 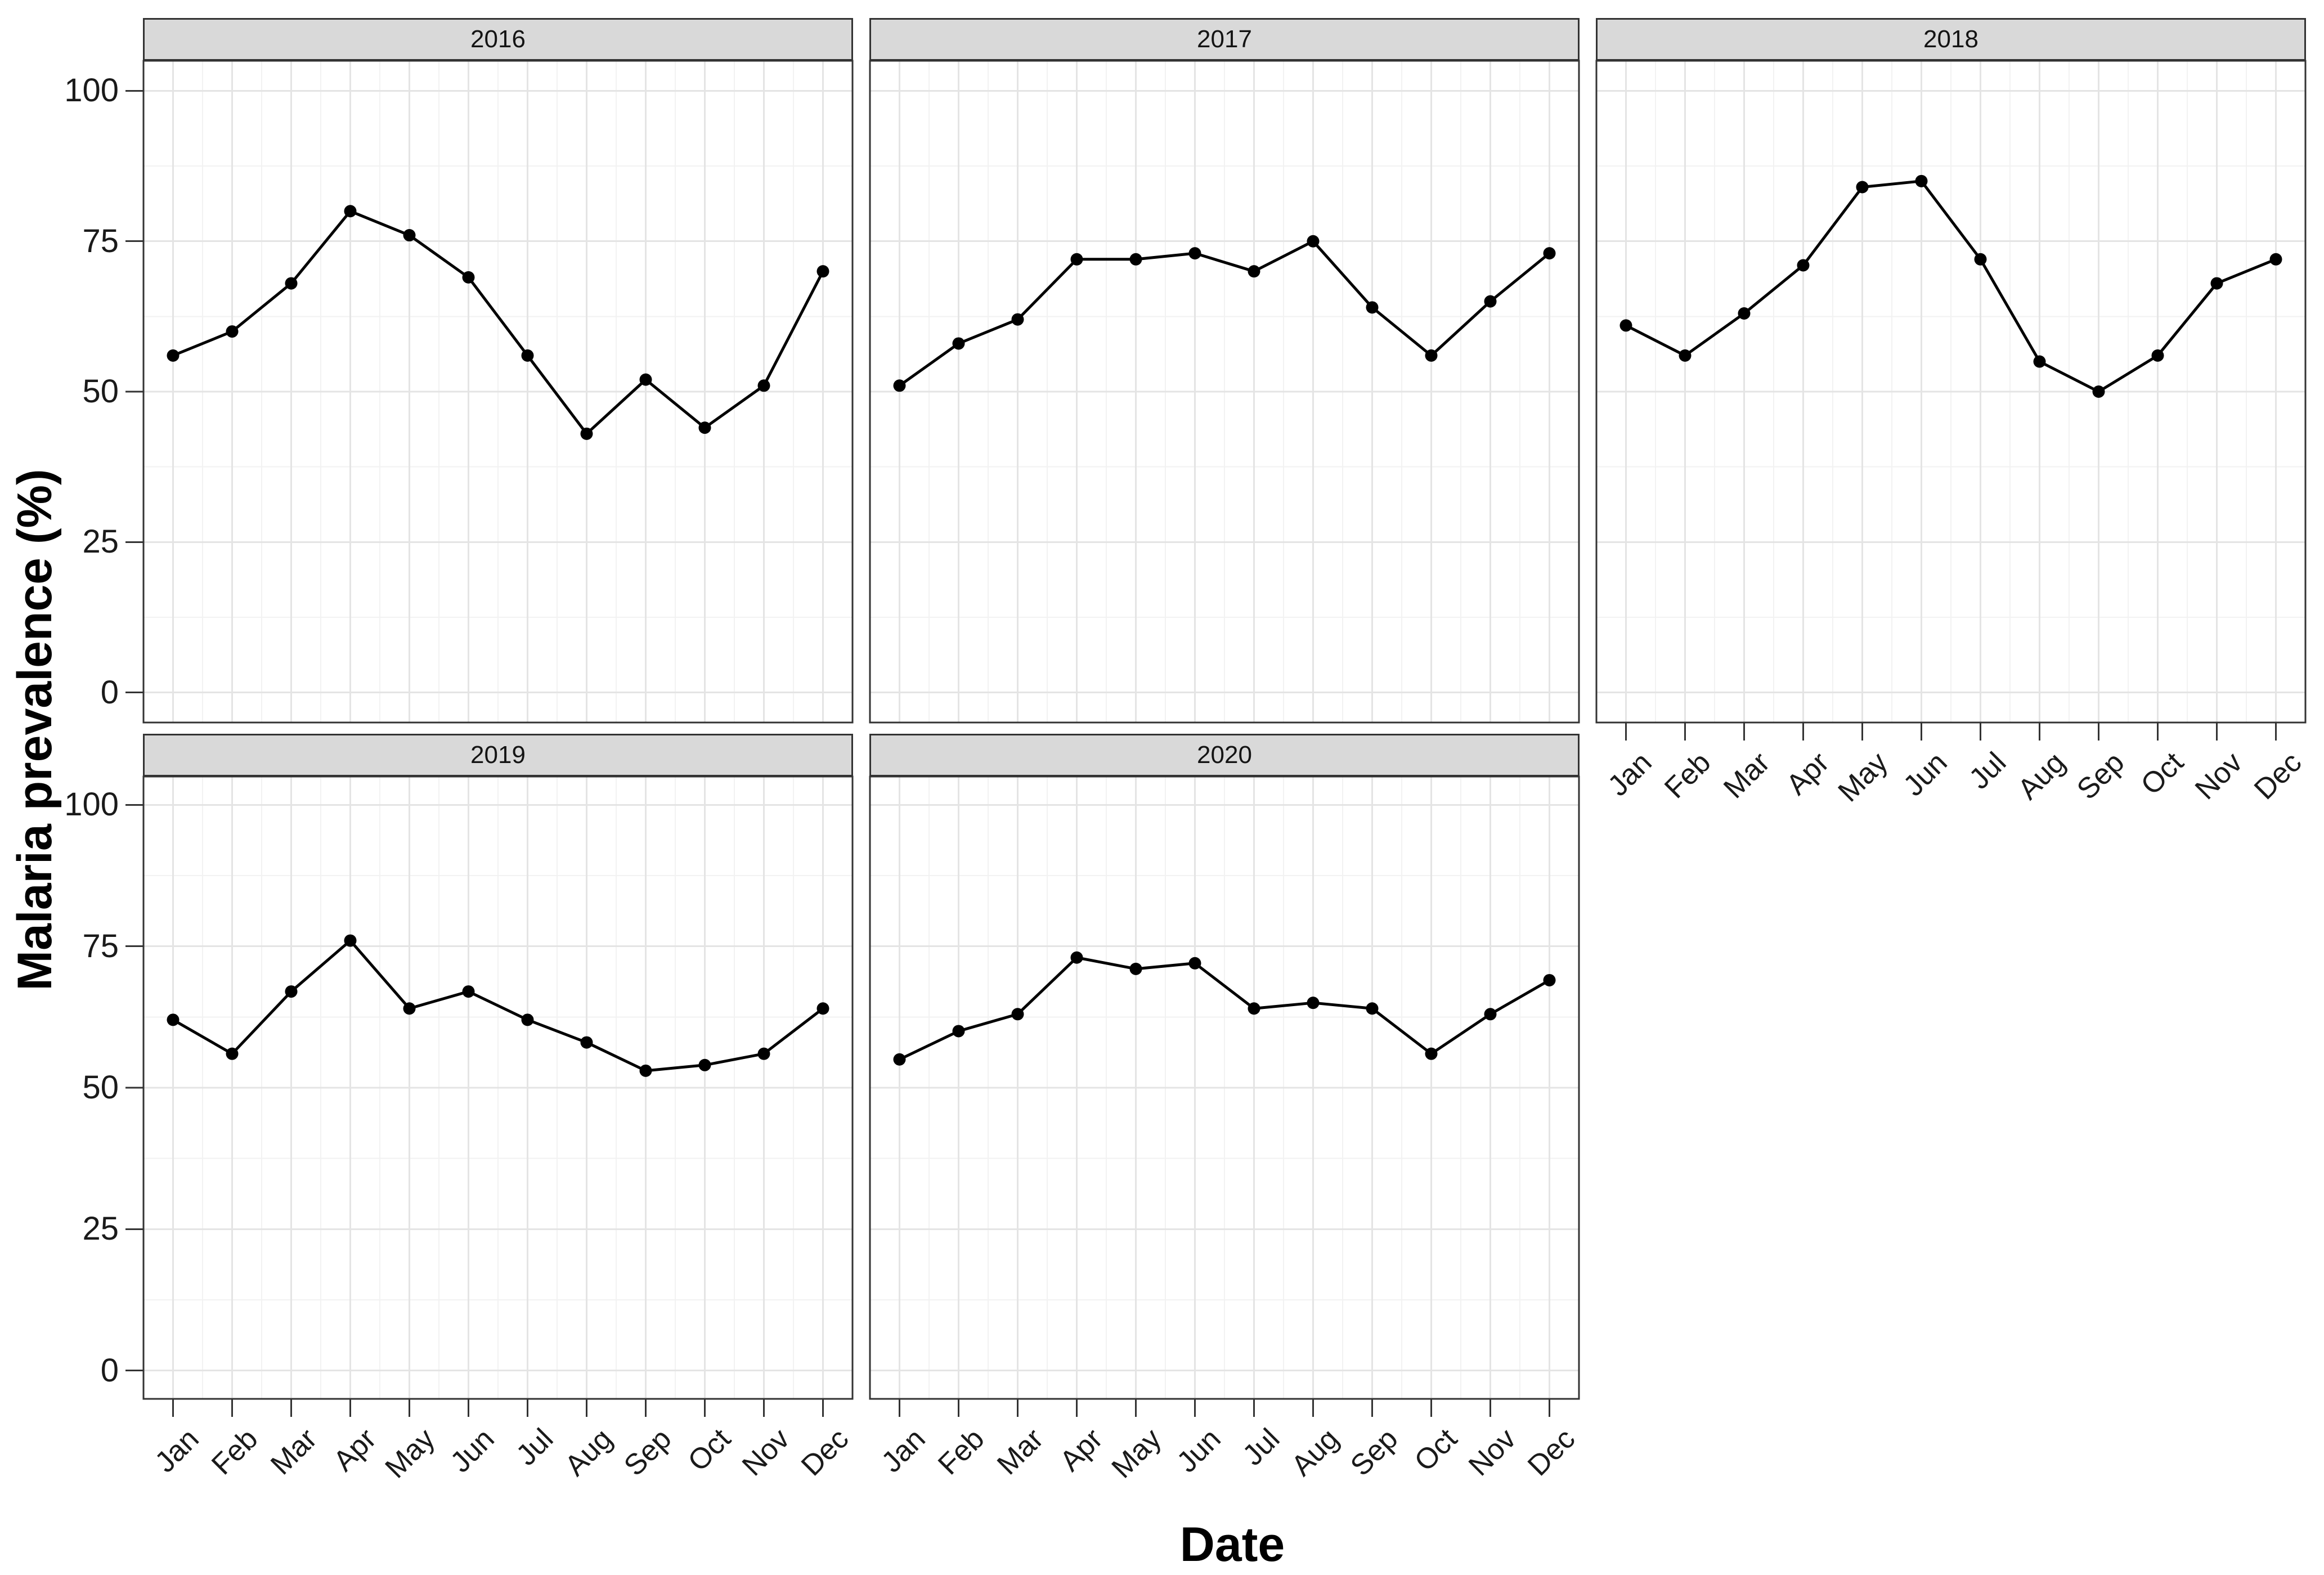 I want to click on data-point-2019-Apr, so click(x=350, y=940).